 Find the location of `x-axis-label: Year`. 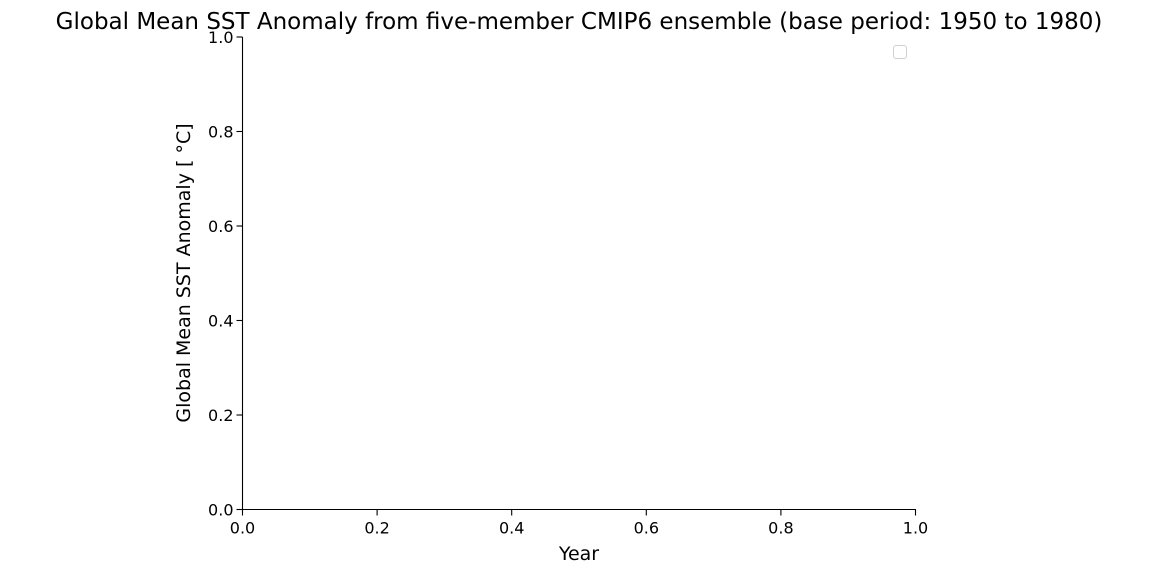

x-axis-label: Year is located at coordinates (578, 554).